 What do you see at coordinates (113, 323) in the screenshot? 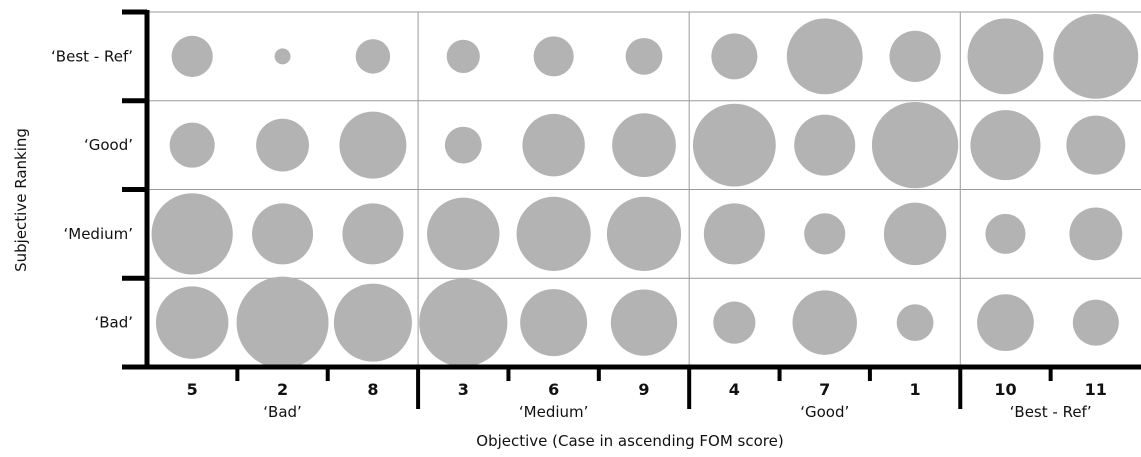
I see `y-tick-label: ‘Bad’` at bounding box center [113, 323].